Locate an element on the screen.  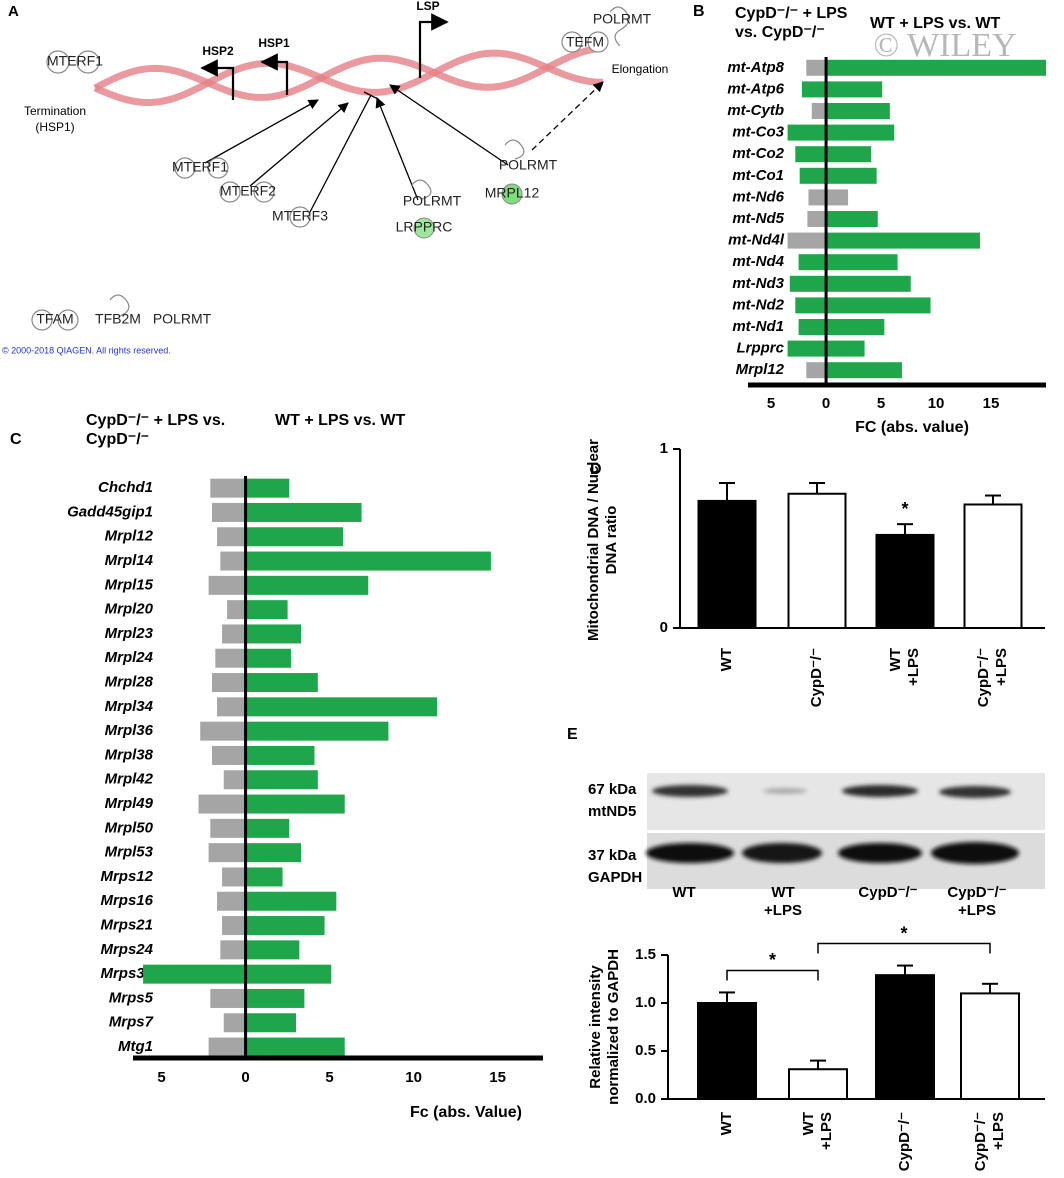
termination-label: (HSP1) is located at coordinates (54, 127).